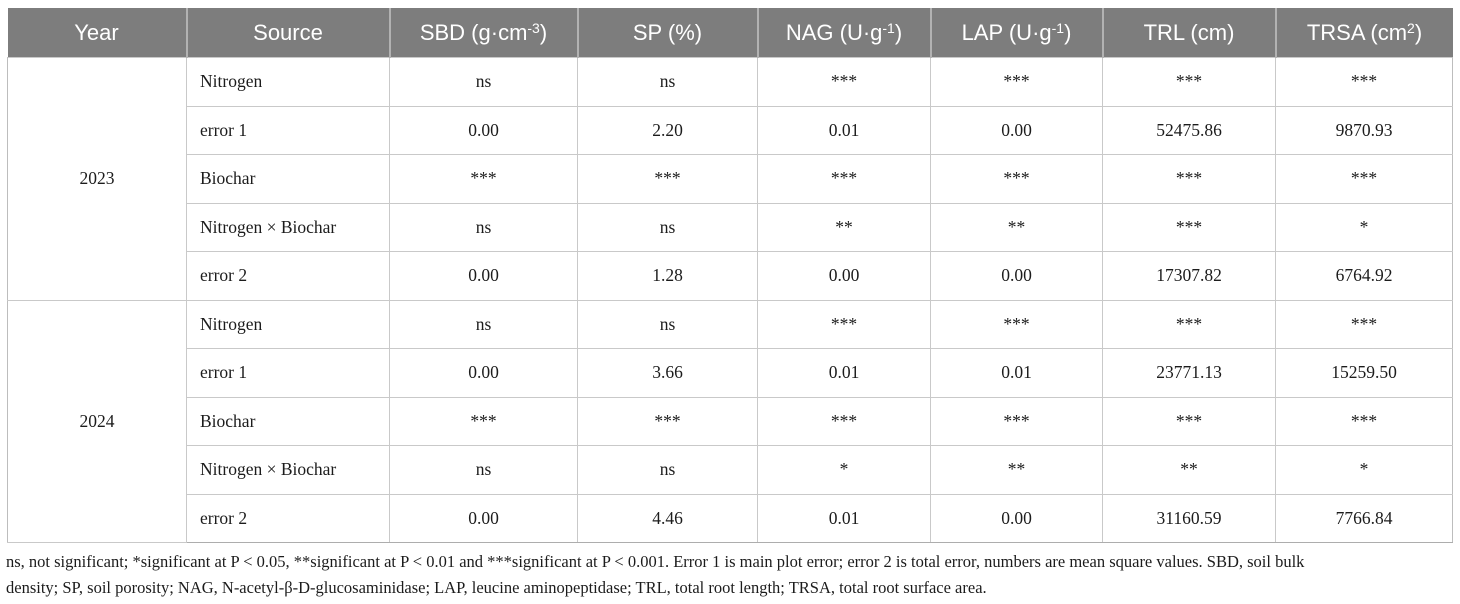  I want to click on header-label: NAG (U·g, so click(834, 32).